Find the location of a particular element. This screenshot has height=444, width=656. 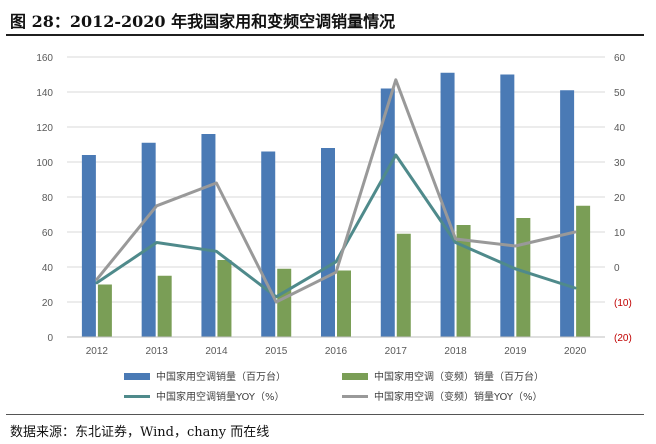

bar-inverter-2016 is located at coordinates (344, 303).